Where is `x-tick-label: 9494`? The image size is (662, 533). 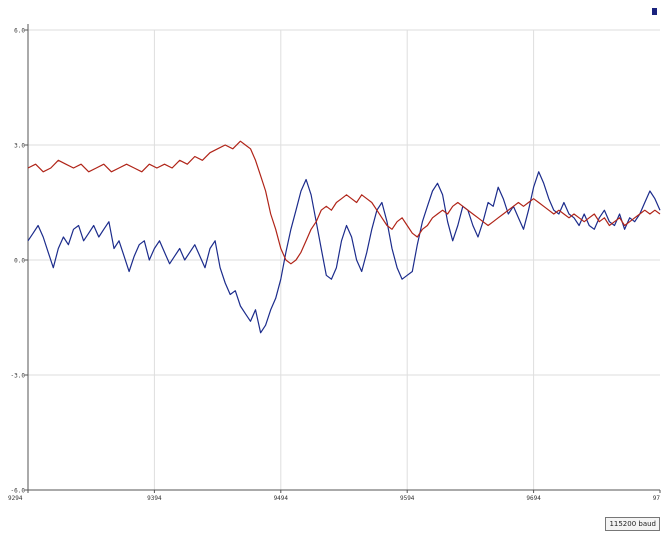
x-tick-label: 9494 is located at coordinates (281, 498).